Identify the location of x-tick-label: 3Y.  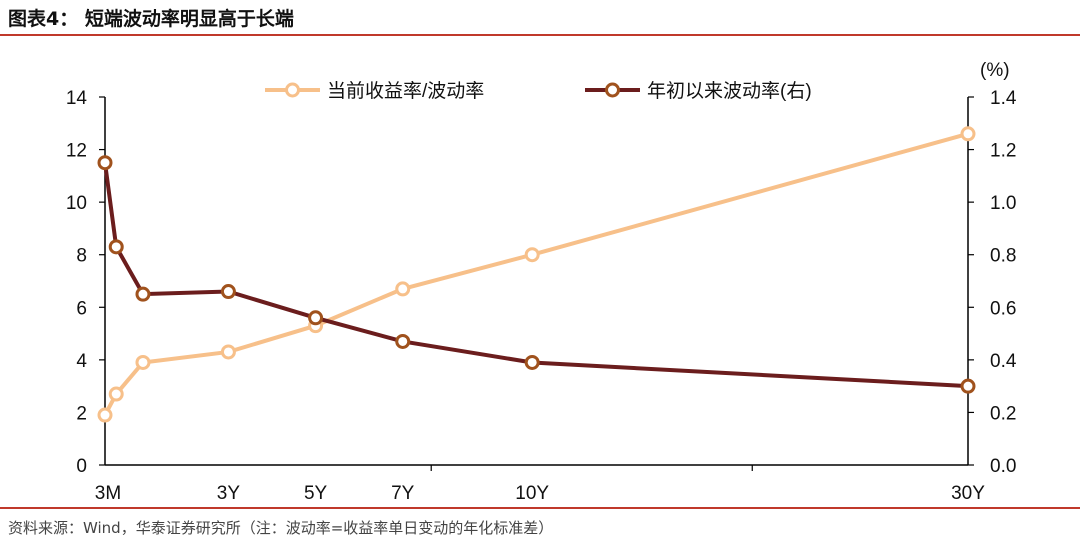
(229, 493).